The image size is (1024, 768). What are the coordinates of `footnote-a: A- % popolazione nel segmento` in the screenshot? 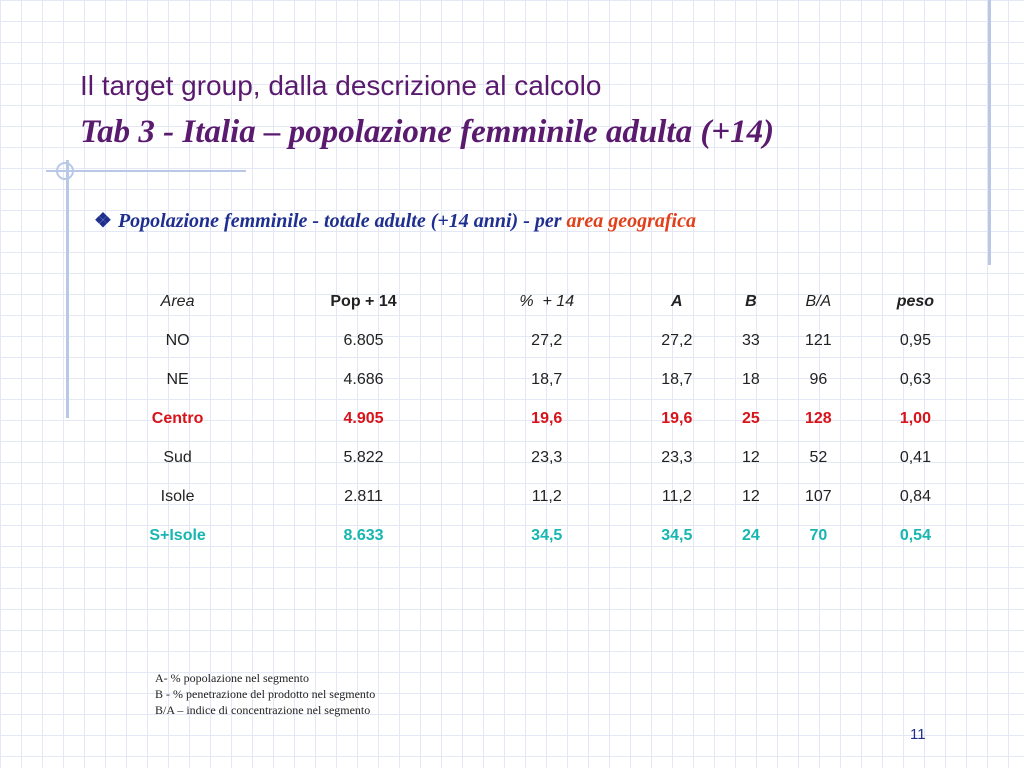 It's located at (232, 678).